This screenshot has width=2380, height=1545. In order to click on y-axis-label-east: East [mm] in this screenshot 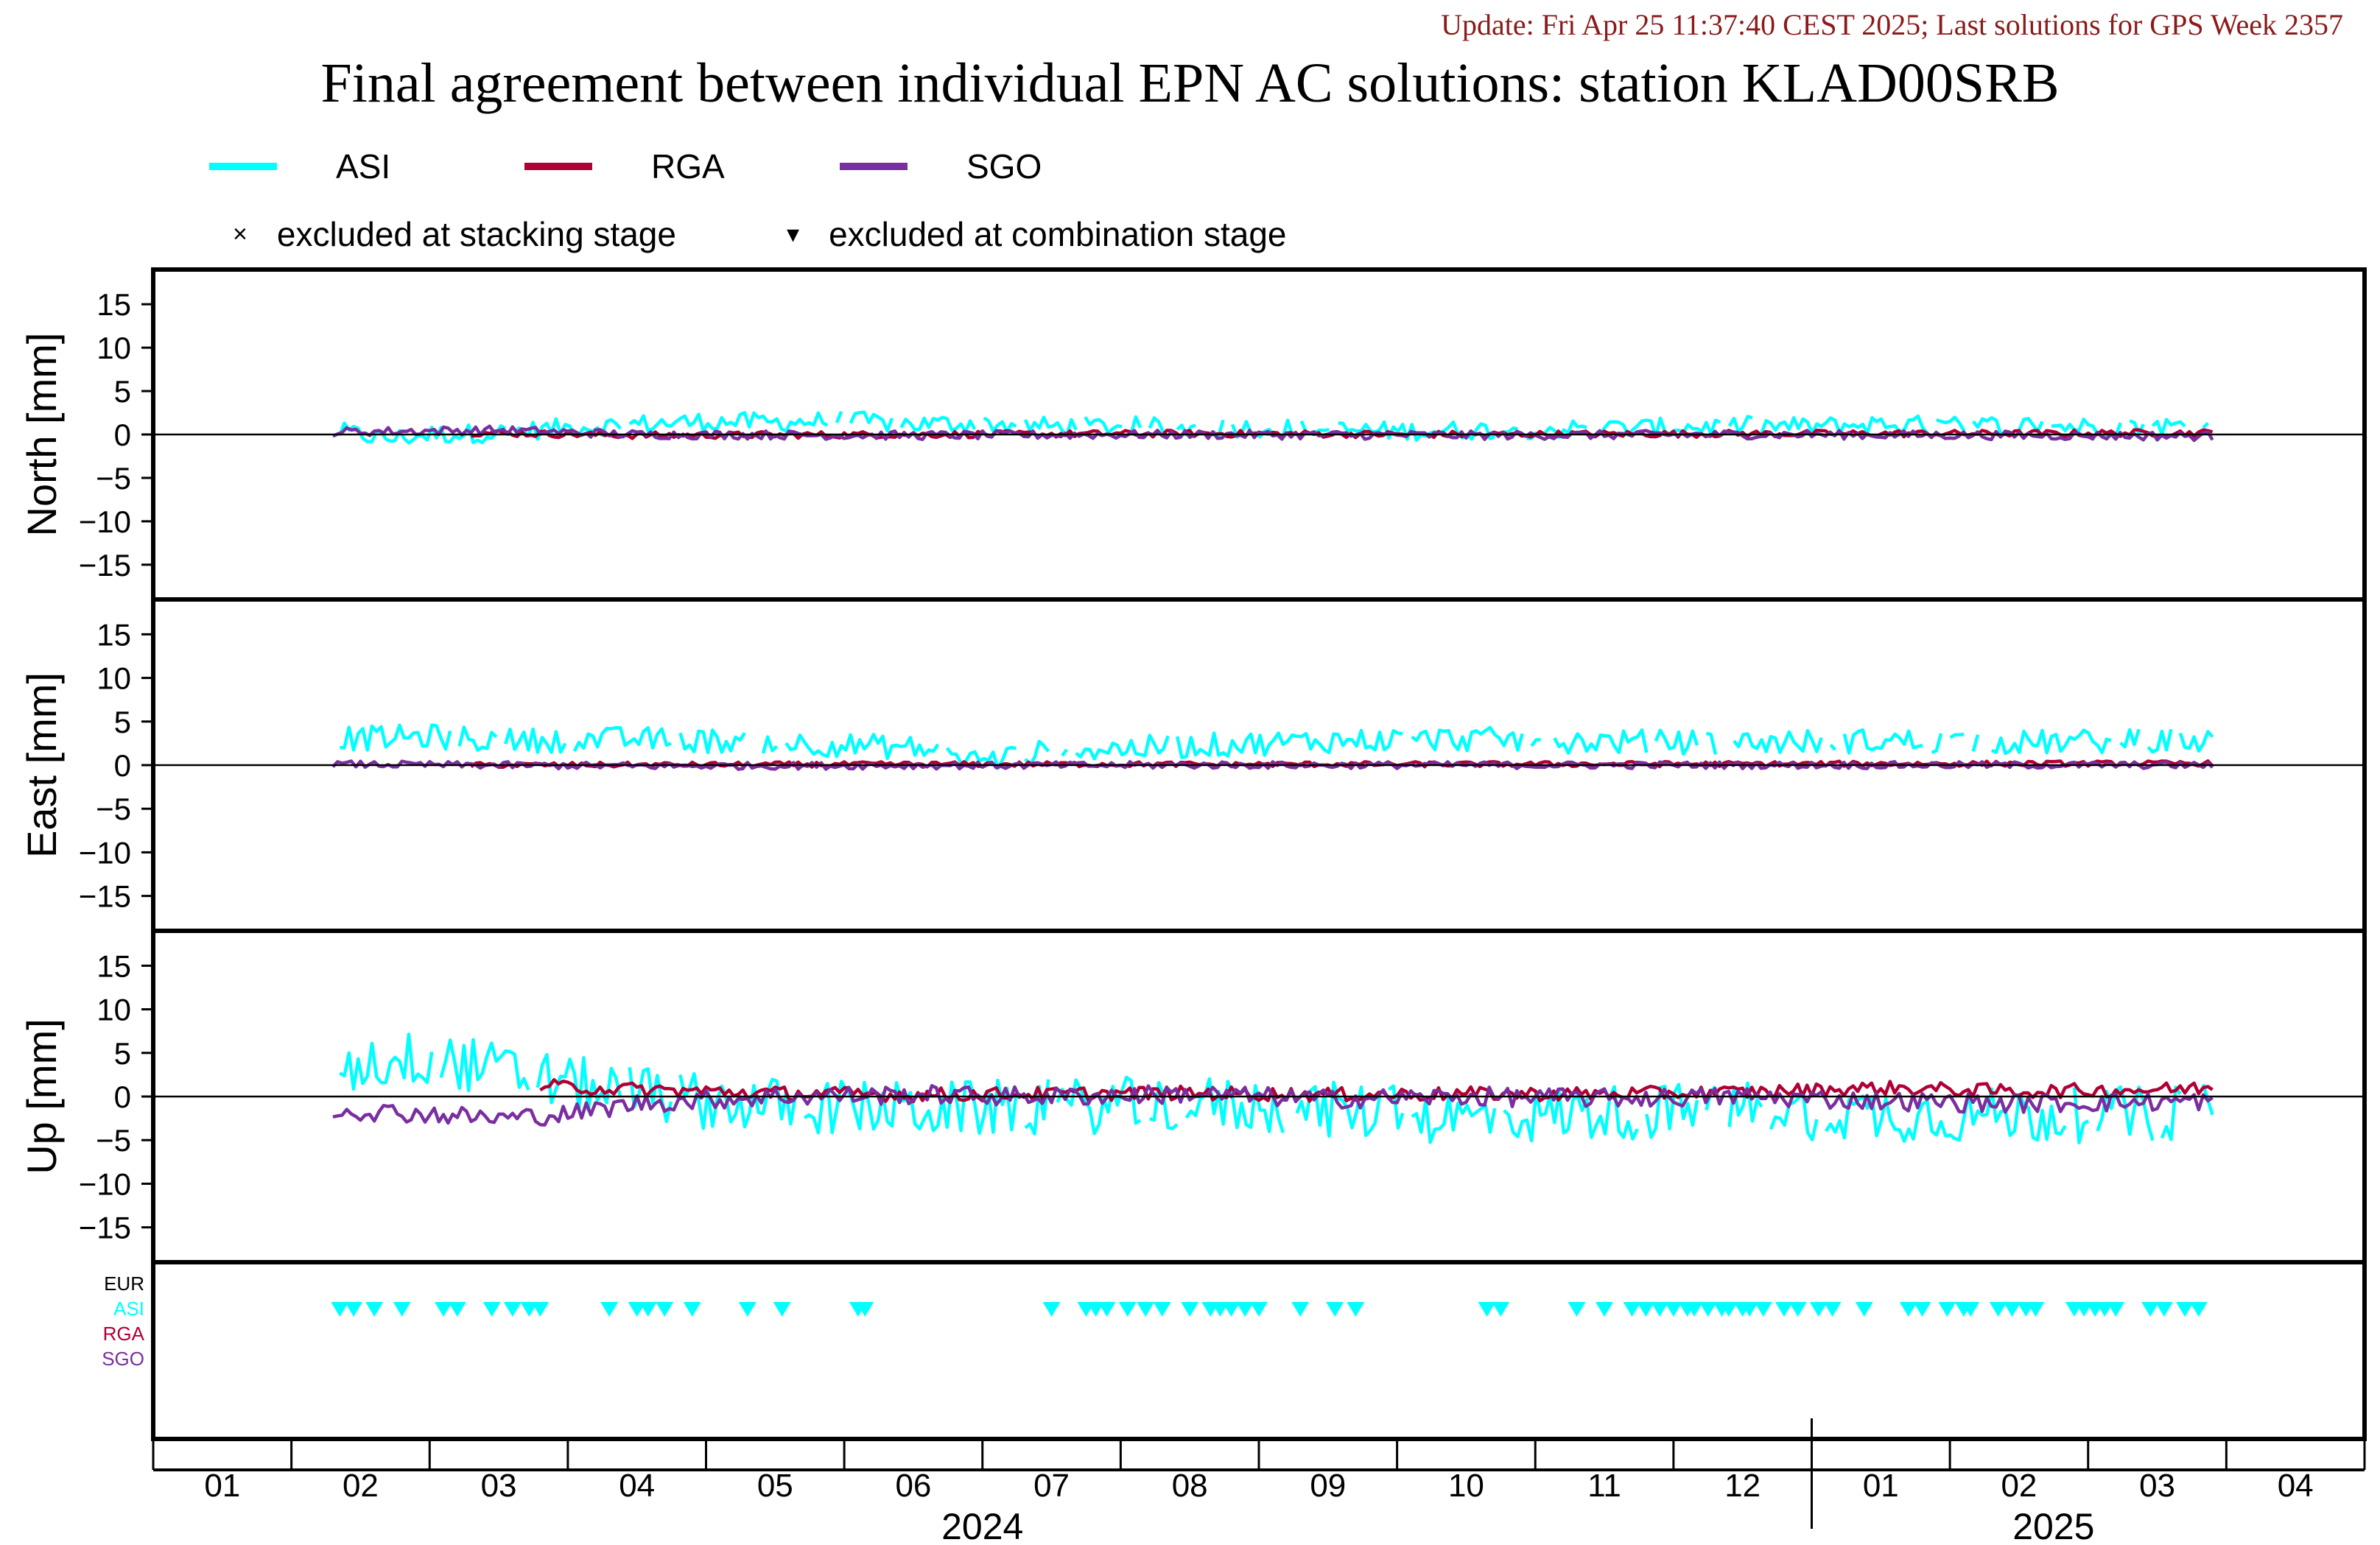, I will do `click(41, 765)`.